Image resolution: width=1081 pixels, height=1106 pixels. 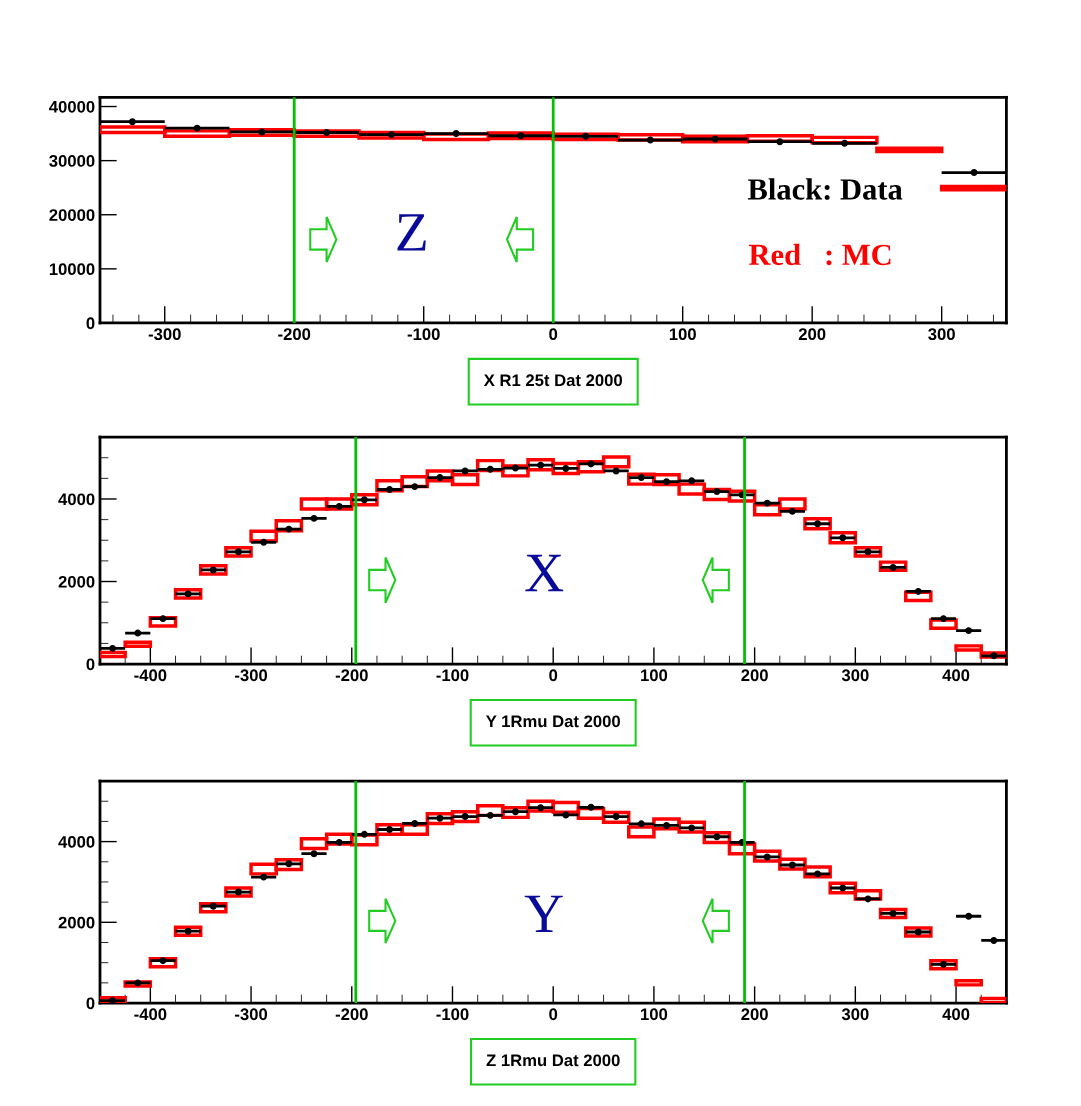 I want to click on y-tick-label: 40000, so click(x=72, y=106).